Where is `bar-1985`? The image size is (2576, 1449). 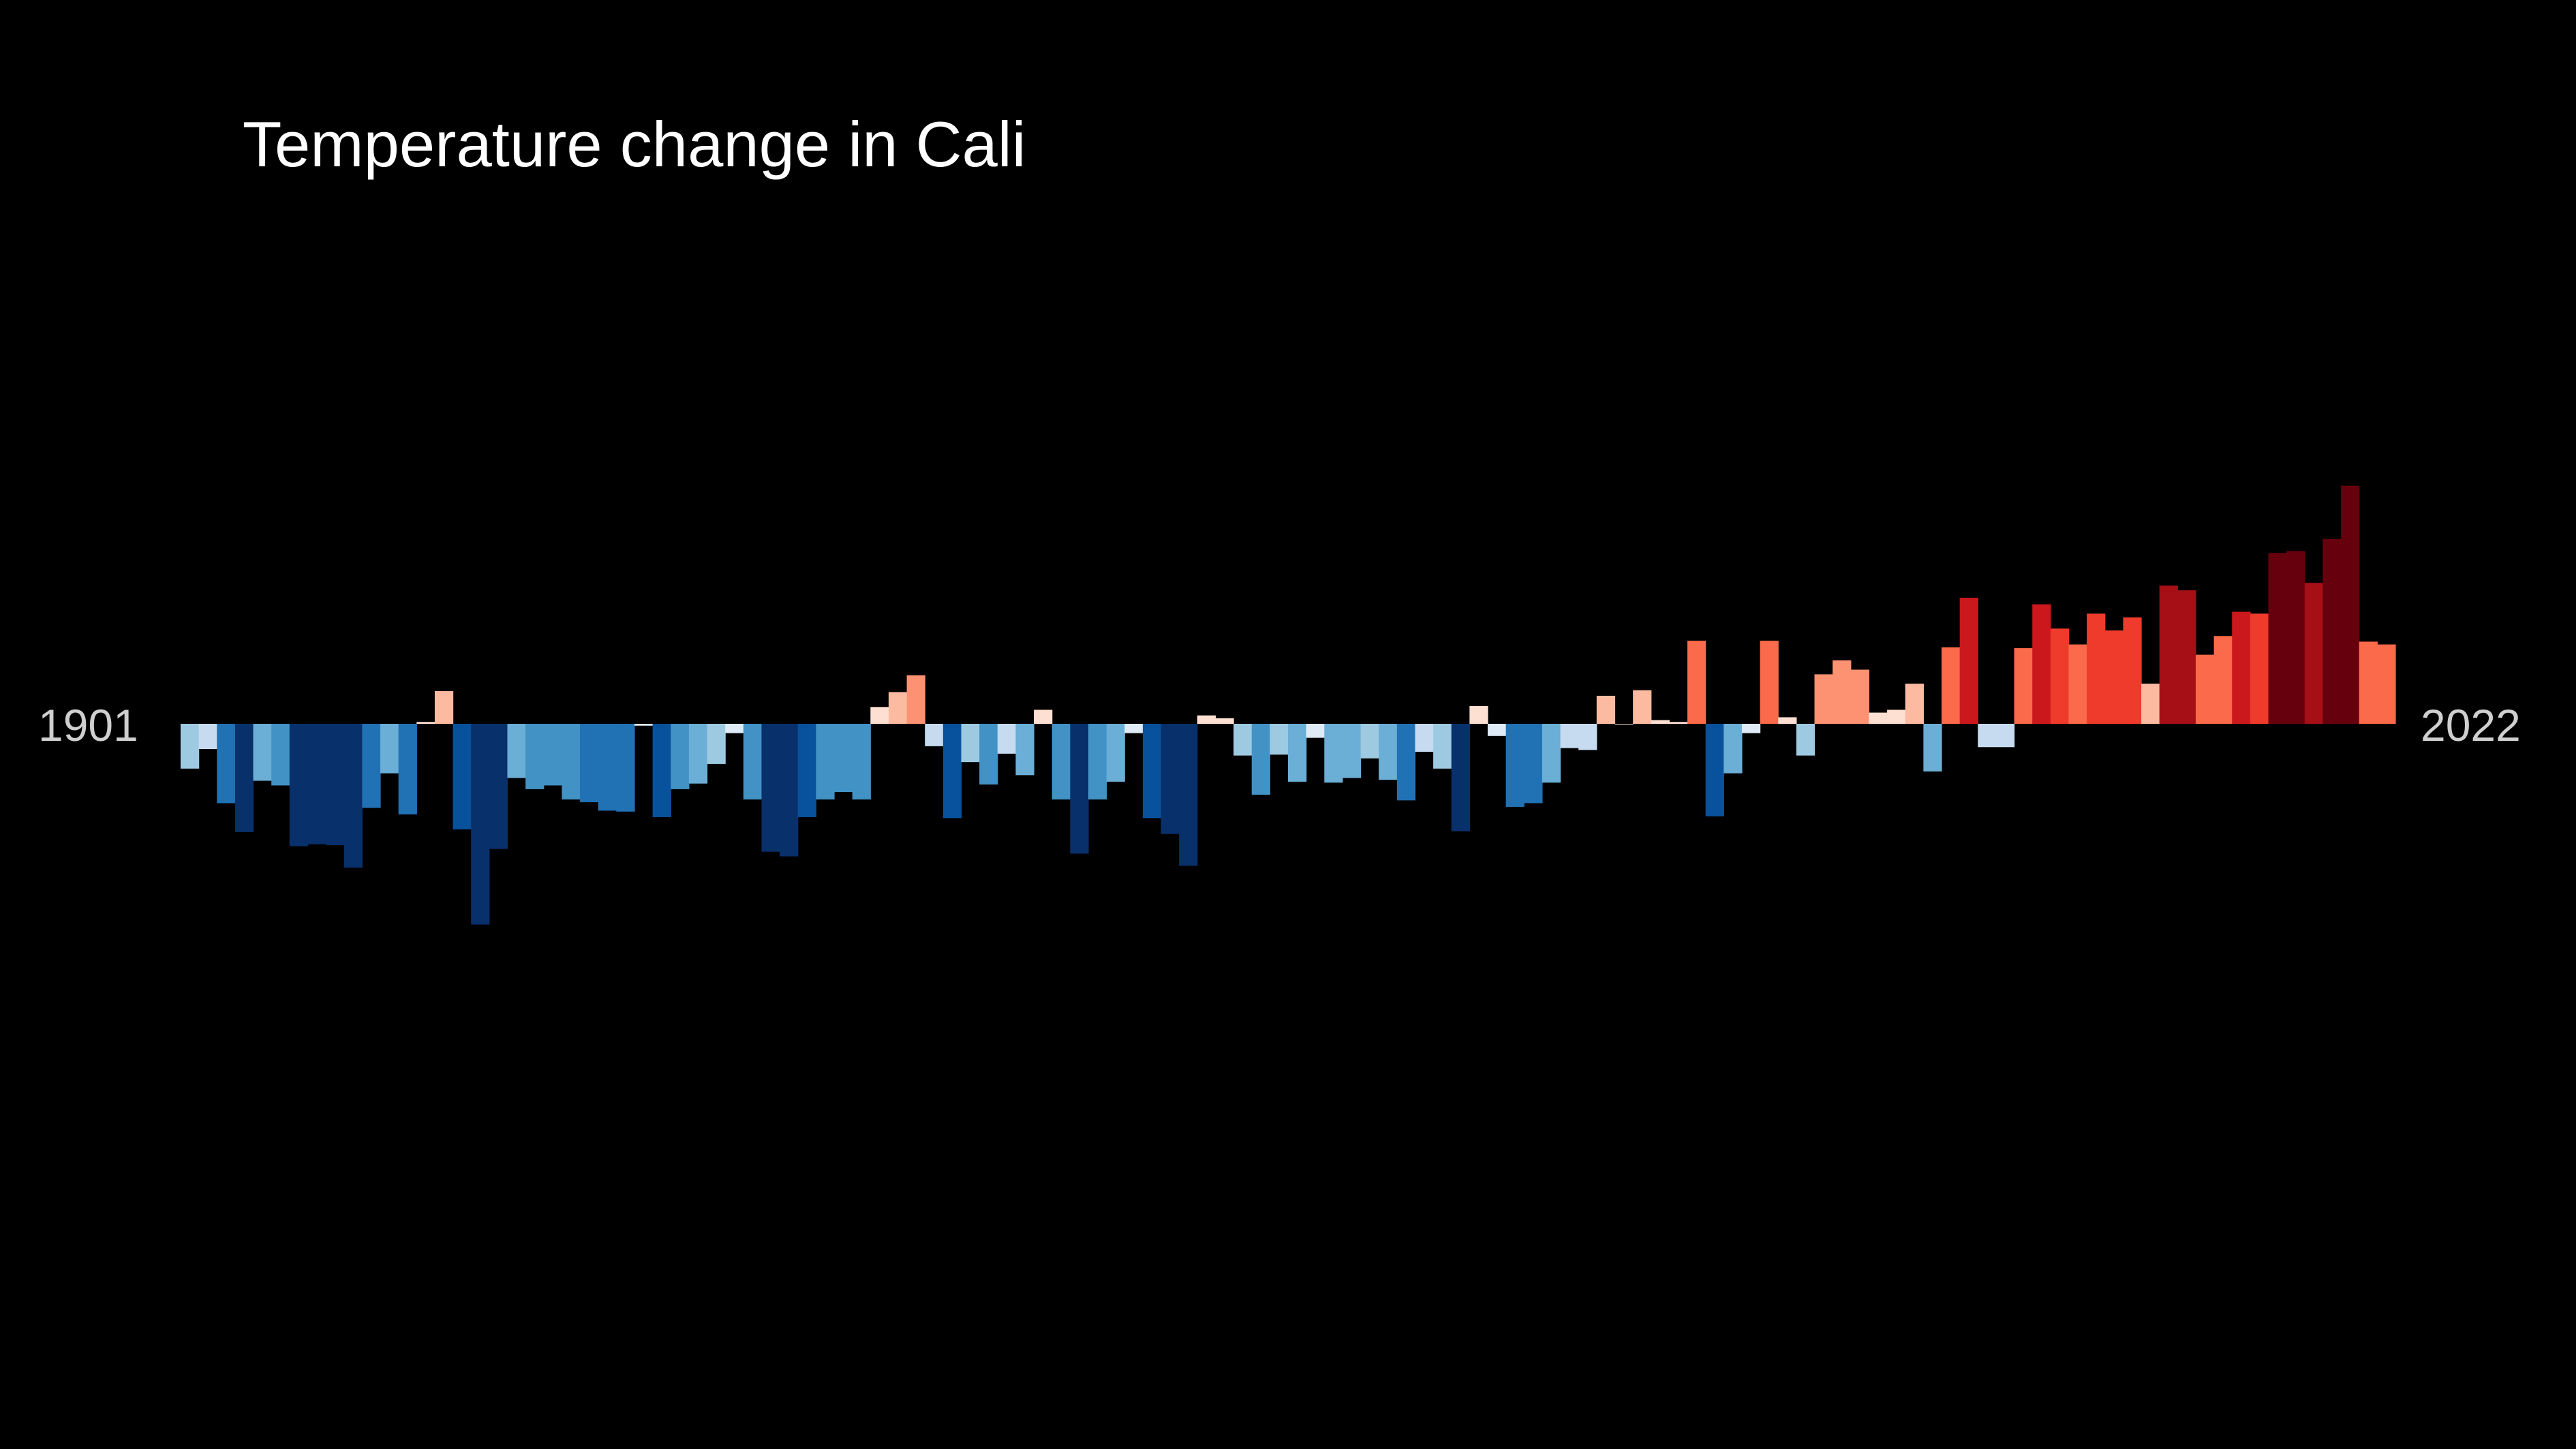
bar-1985 is located at coordinates (1714, 770).